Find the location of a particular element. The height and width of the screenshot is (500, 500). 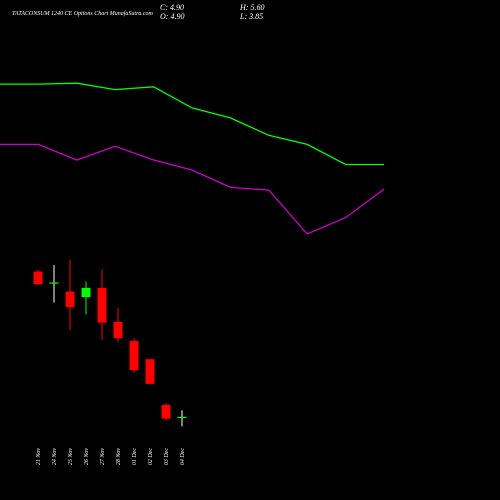

x-tick-label: 02 Dec is located at coordinates (151, 456).